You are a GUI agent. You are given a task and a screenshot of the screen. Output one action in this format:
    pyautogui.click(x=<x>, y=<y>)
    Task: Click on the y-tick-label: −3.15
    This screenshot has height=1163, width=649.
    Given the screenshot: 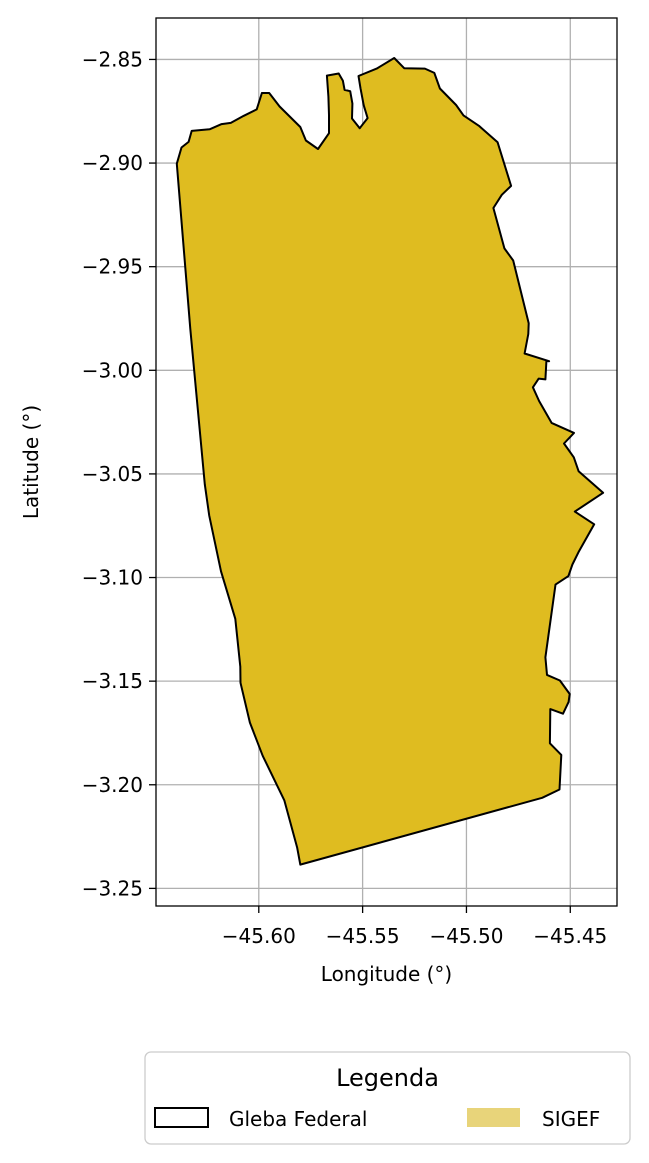 What is the action you would take?
    pyautogui.click(x=112, y=681)
    